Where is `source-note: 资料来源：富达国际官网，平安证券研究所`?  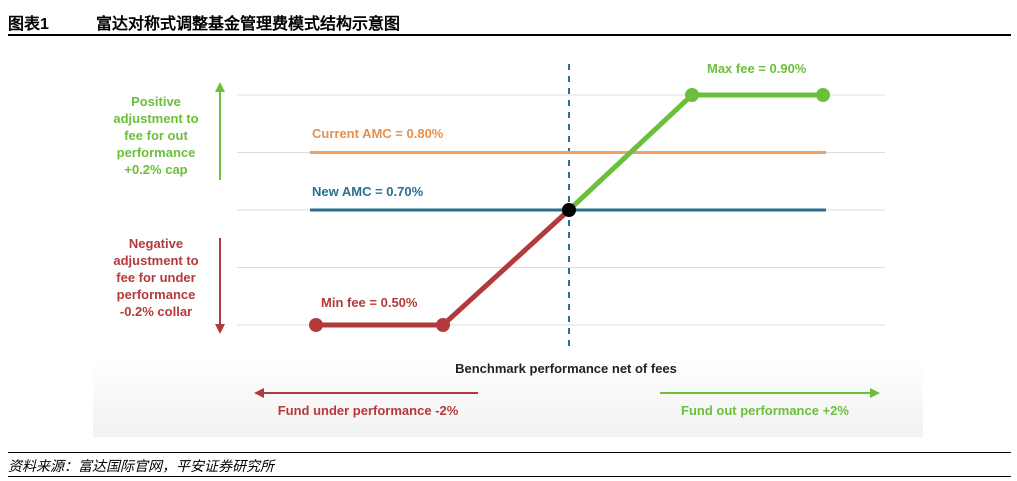
source-note: 资料来源：富达国际官网，平安证券研究所 is located at coordinates (141, 467).